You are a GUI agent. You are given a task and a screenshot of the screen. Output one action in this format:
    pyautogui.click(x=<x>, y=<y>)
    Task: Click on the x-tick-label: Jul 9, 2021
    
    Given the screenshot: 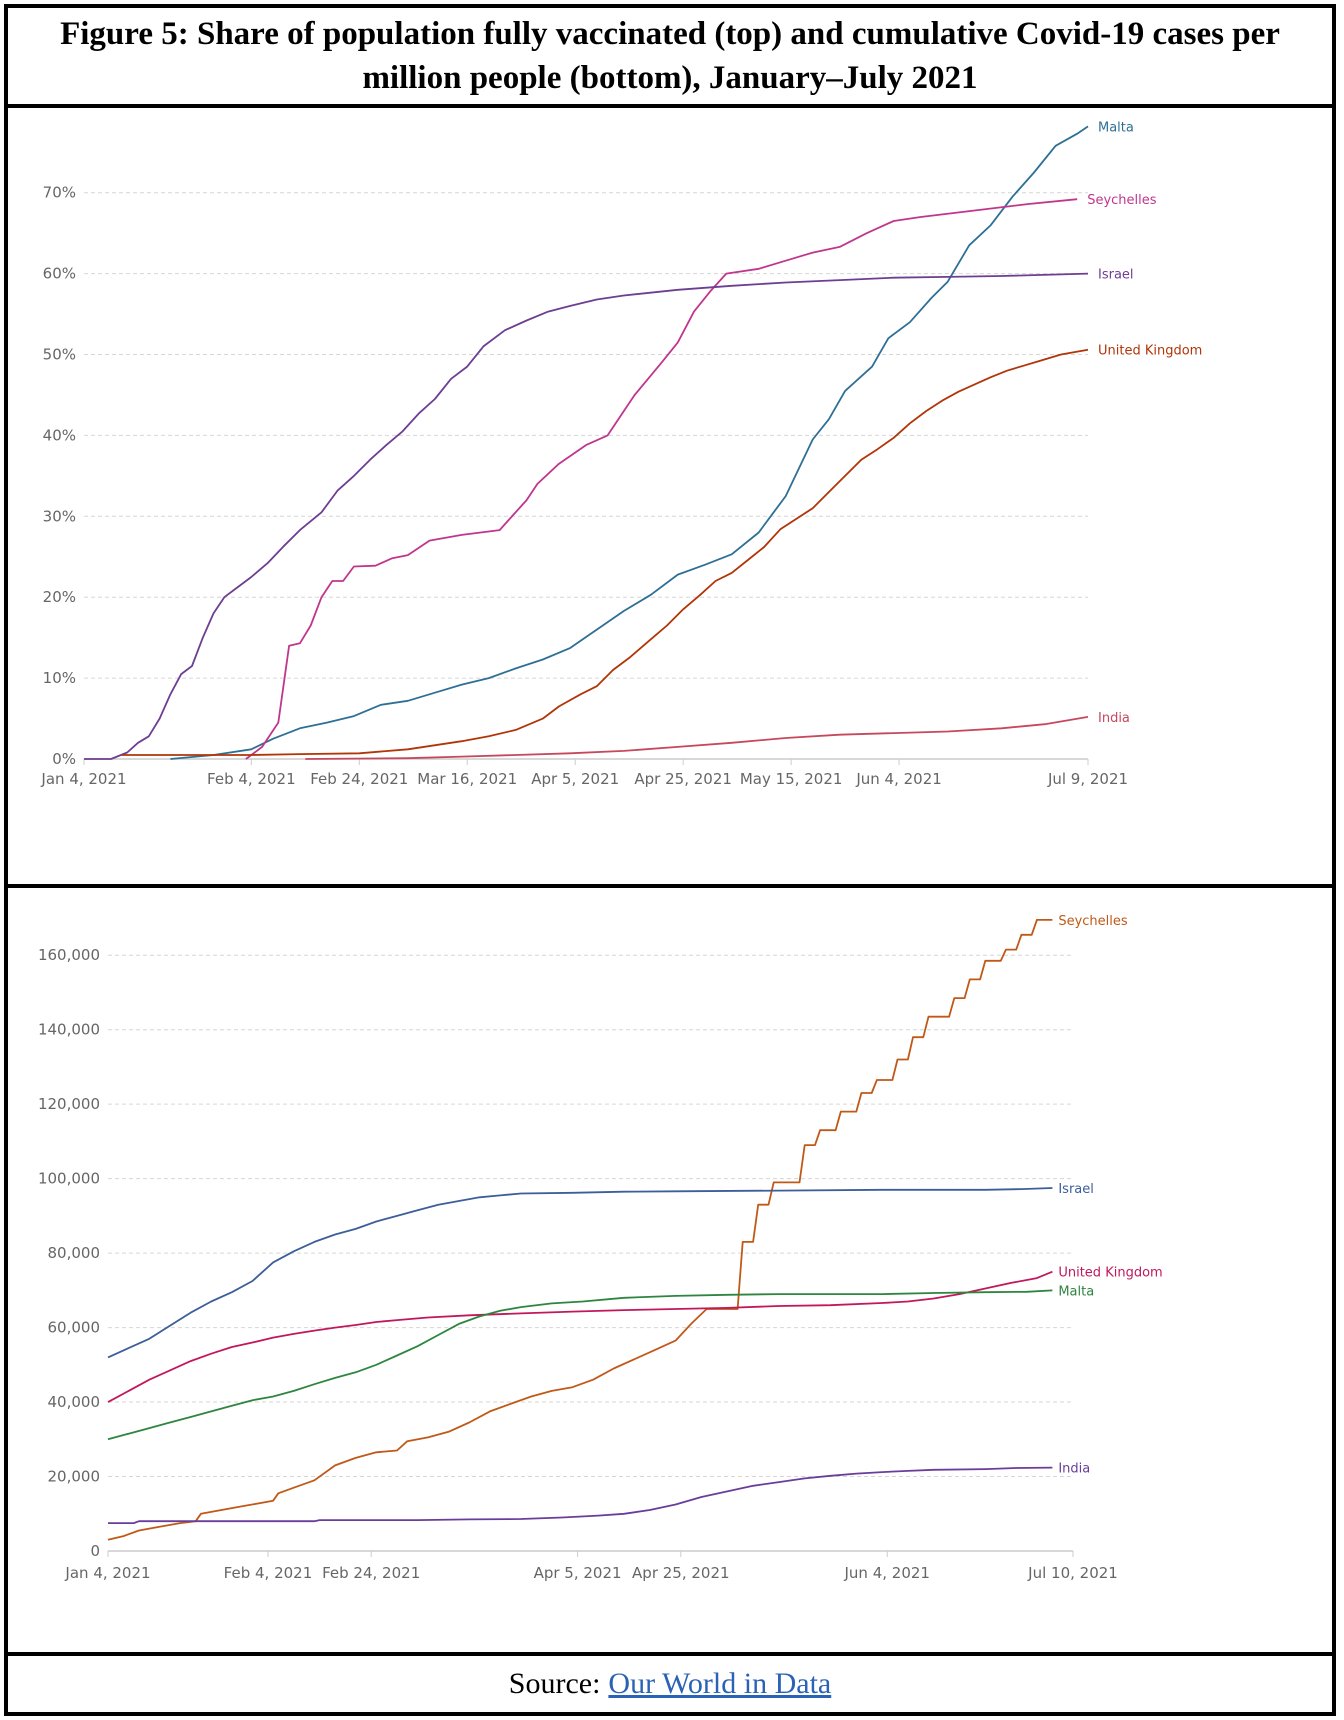 What is the action you would take?
    pyautogui.click(x=1087, y=779)
    